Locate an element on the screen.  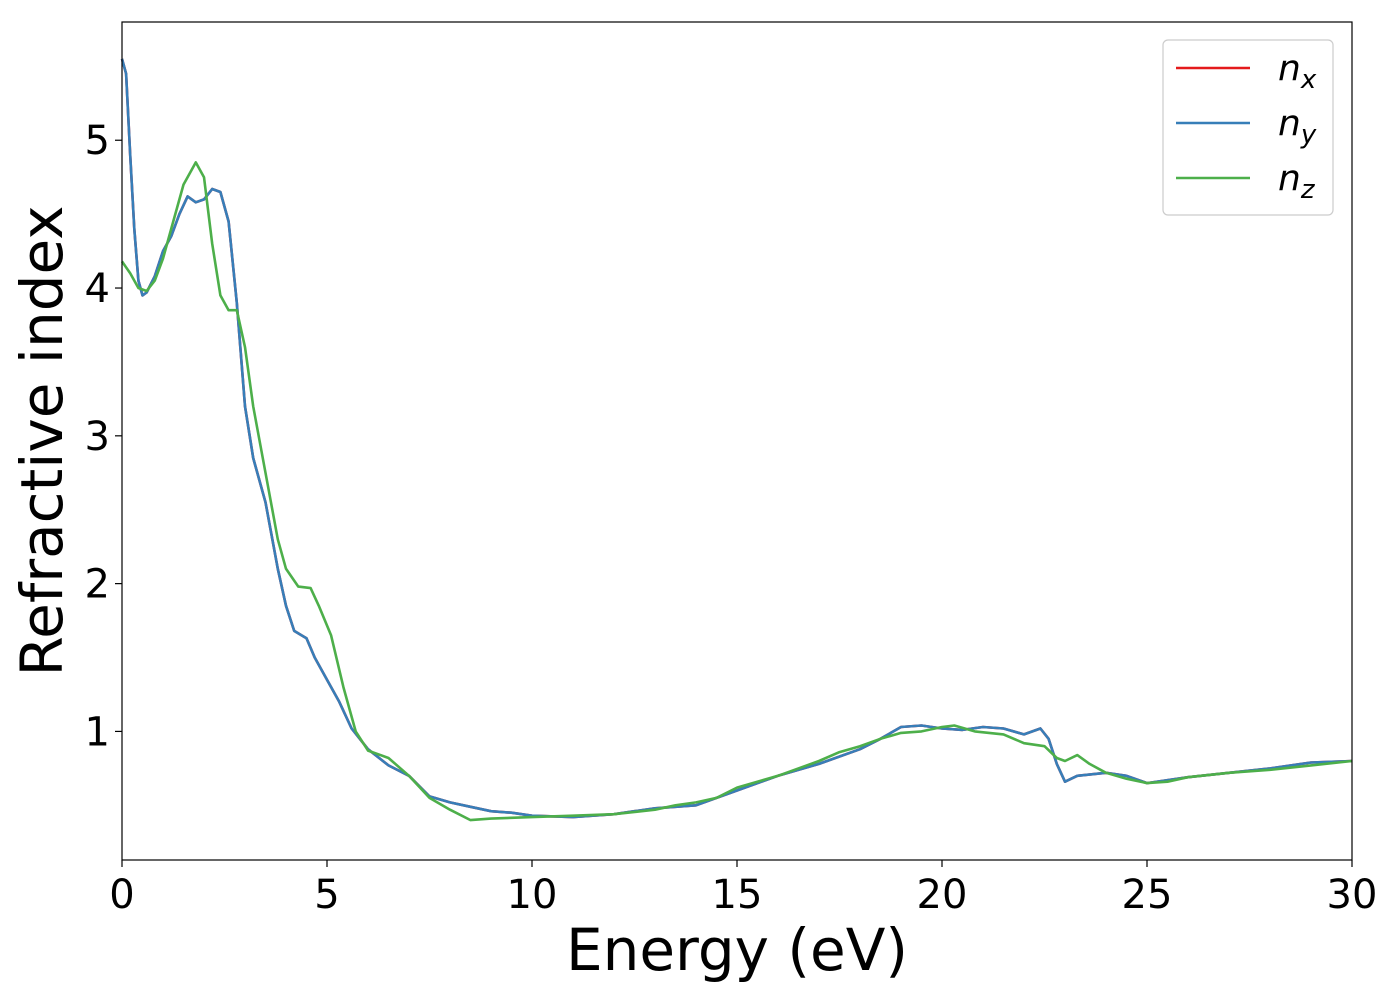
y-axis-ticks: 1 2 3 4 5 is located at coordinates (103, 436).